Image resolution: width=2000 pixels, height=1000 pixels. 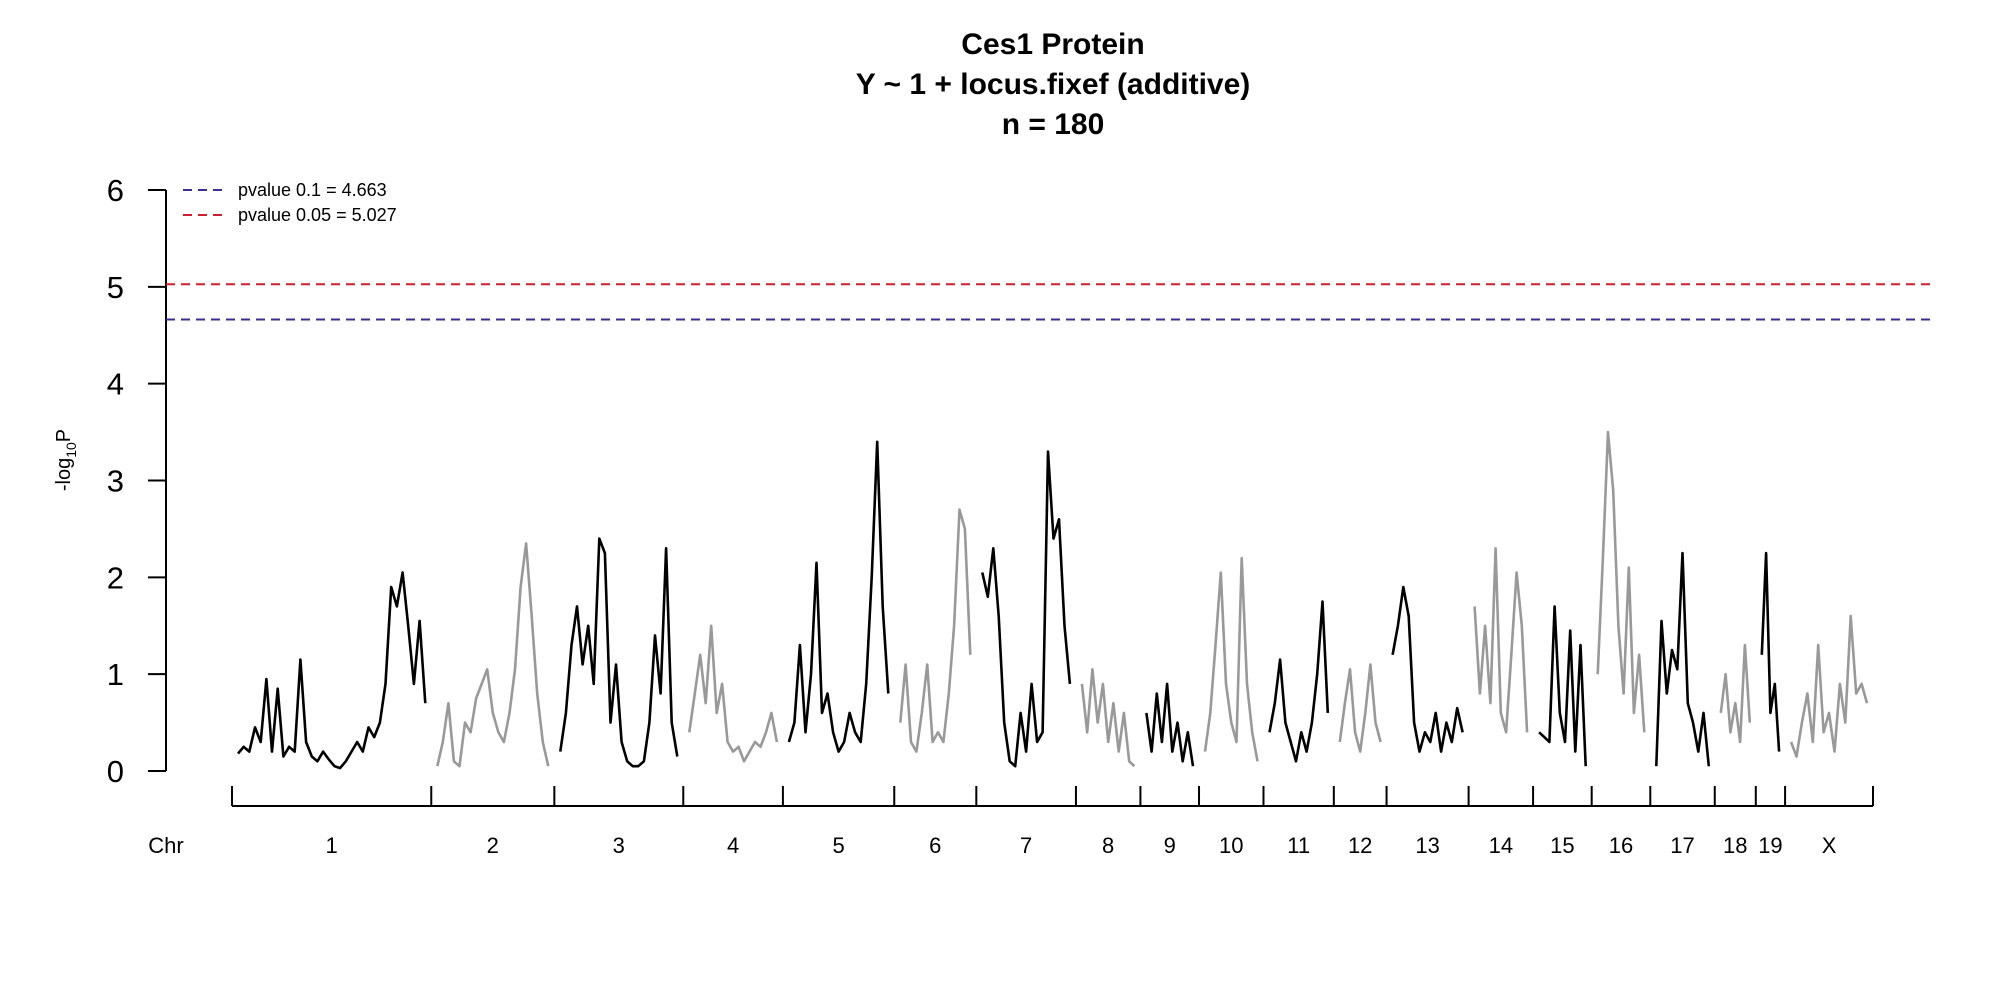 What do you see at coordinates (1360, 845) in the screenshot?
I see `chromosome-label: 12` at bounding box center [1360, 845].